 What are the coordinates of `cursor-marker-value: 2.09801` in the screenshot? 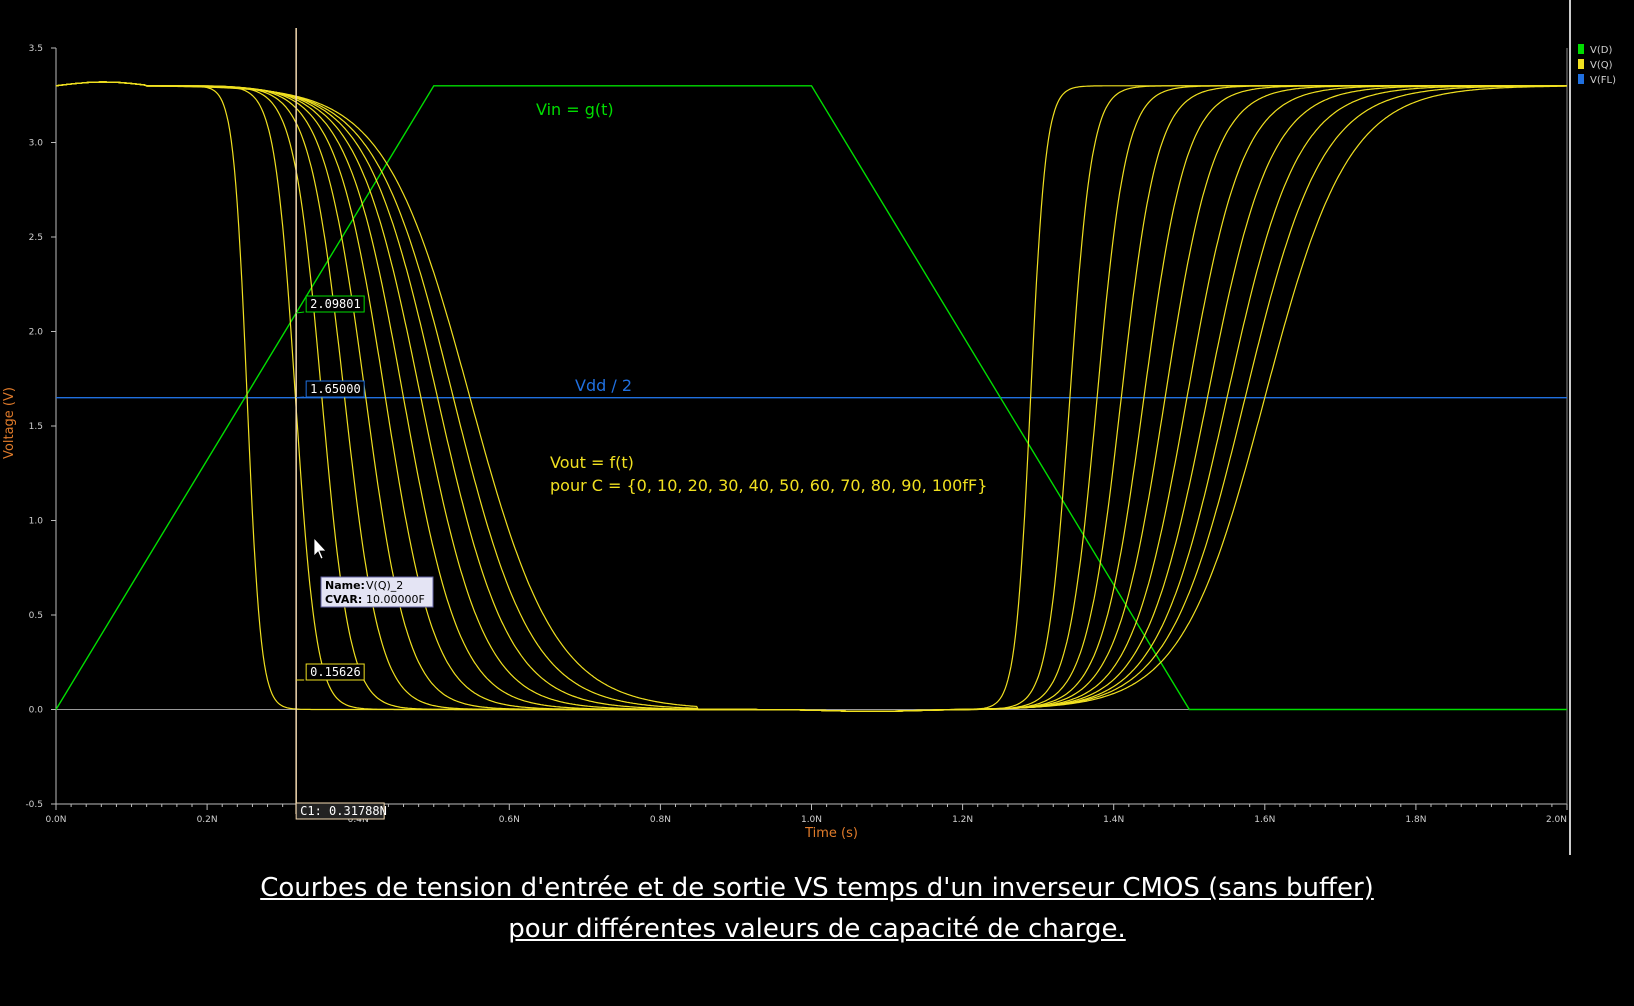 It's located at (335, 304).